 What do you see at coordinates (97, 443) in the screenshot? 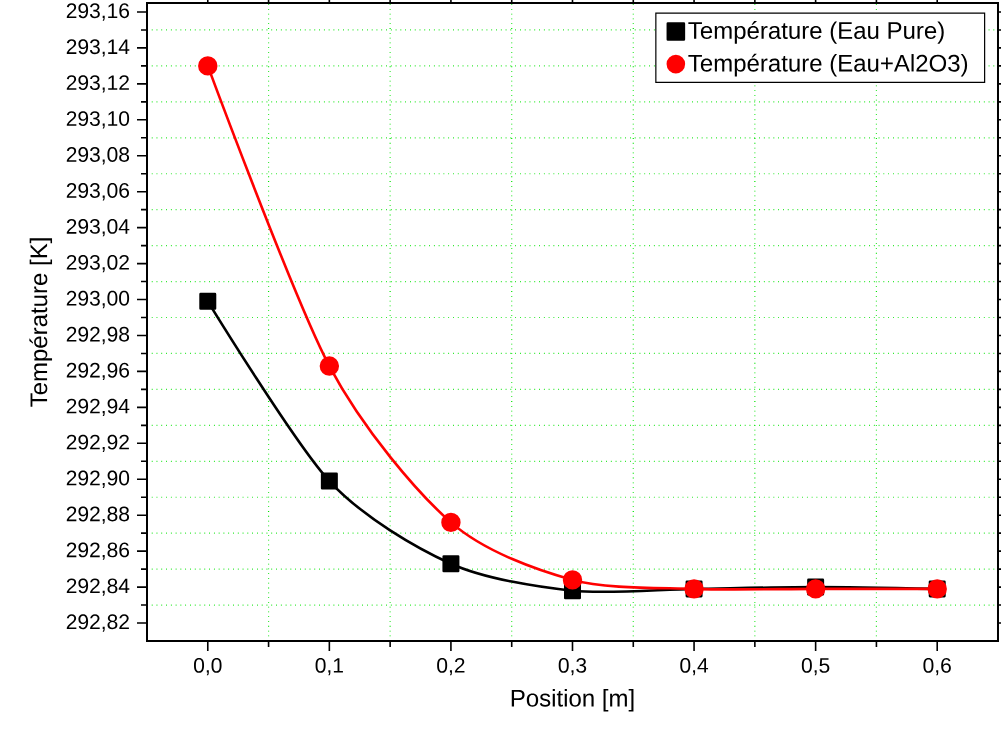
I see `y-tick-label: 292,92` at bounding box center [97, 443].